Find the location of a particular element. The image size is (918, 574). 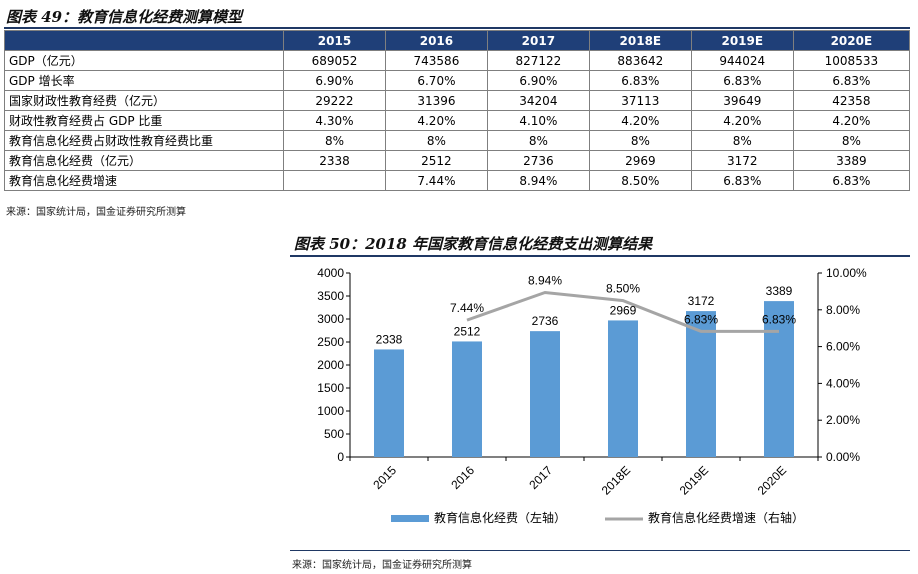

line-data-label: 6.83% is located at coordinates (701, 319).